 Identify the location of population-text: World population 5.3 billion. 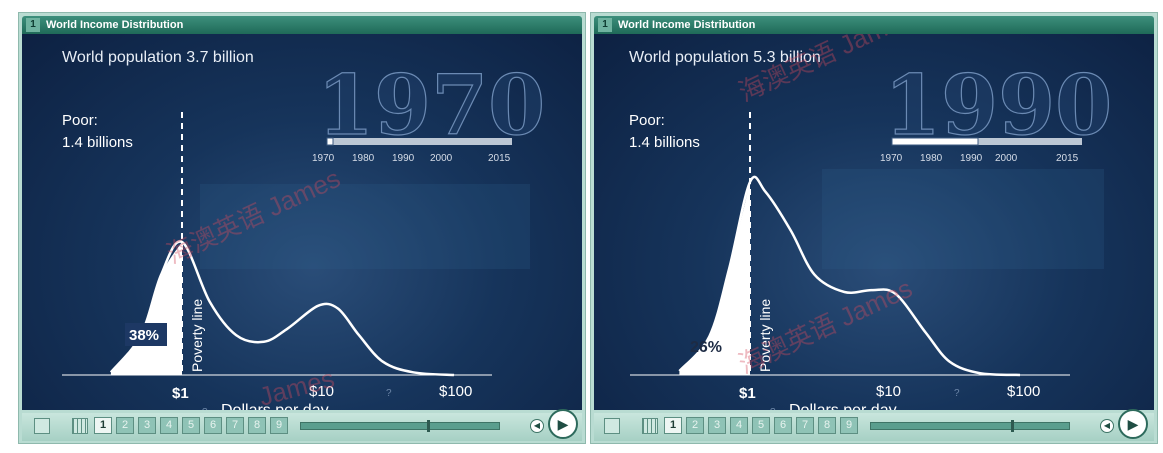
(725, 57).